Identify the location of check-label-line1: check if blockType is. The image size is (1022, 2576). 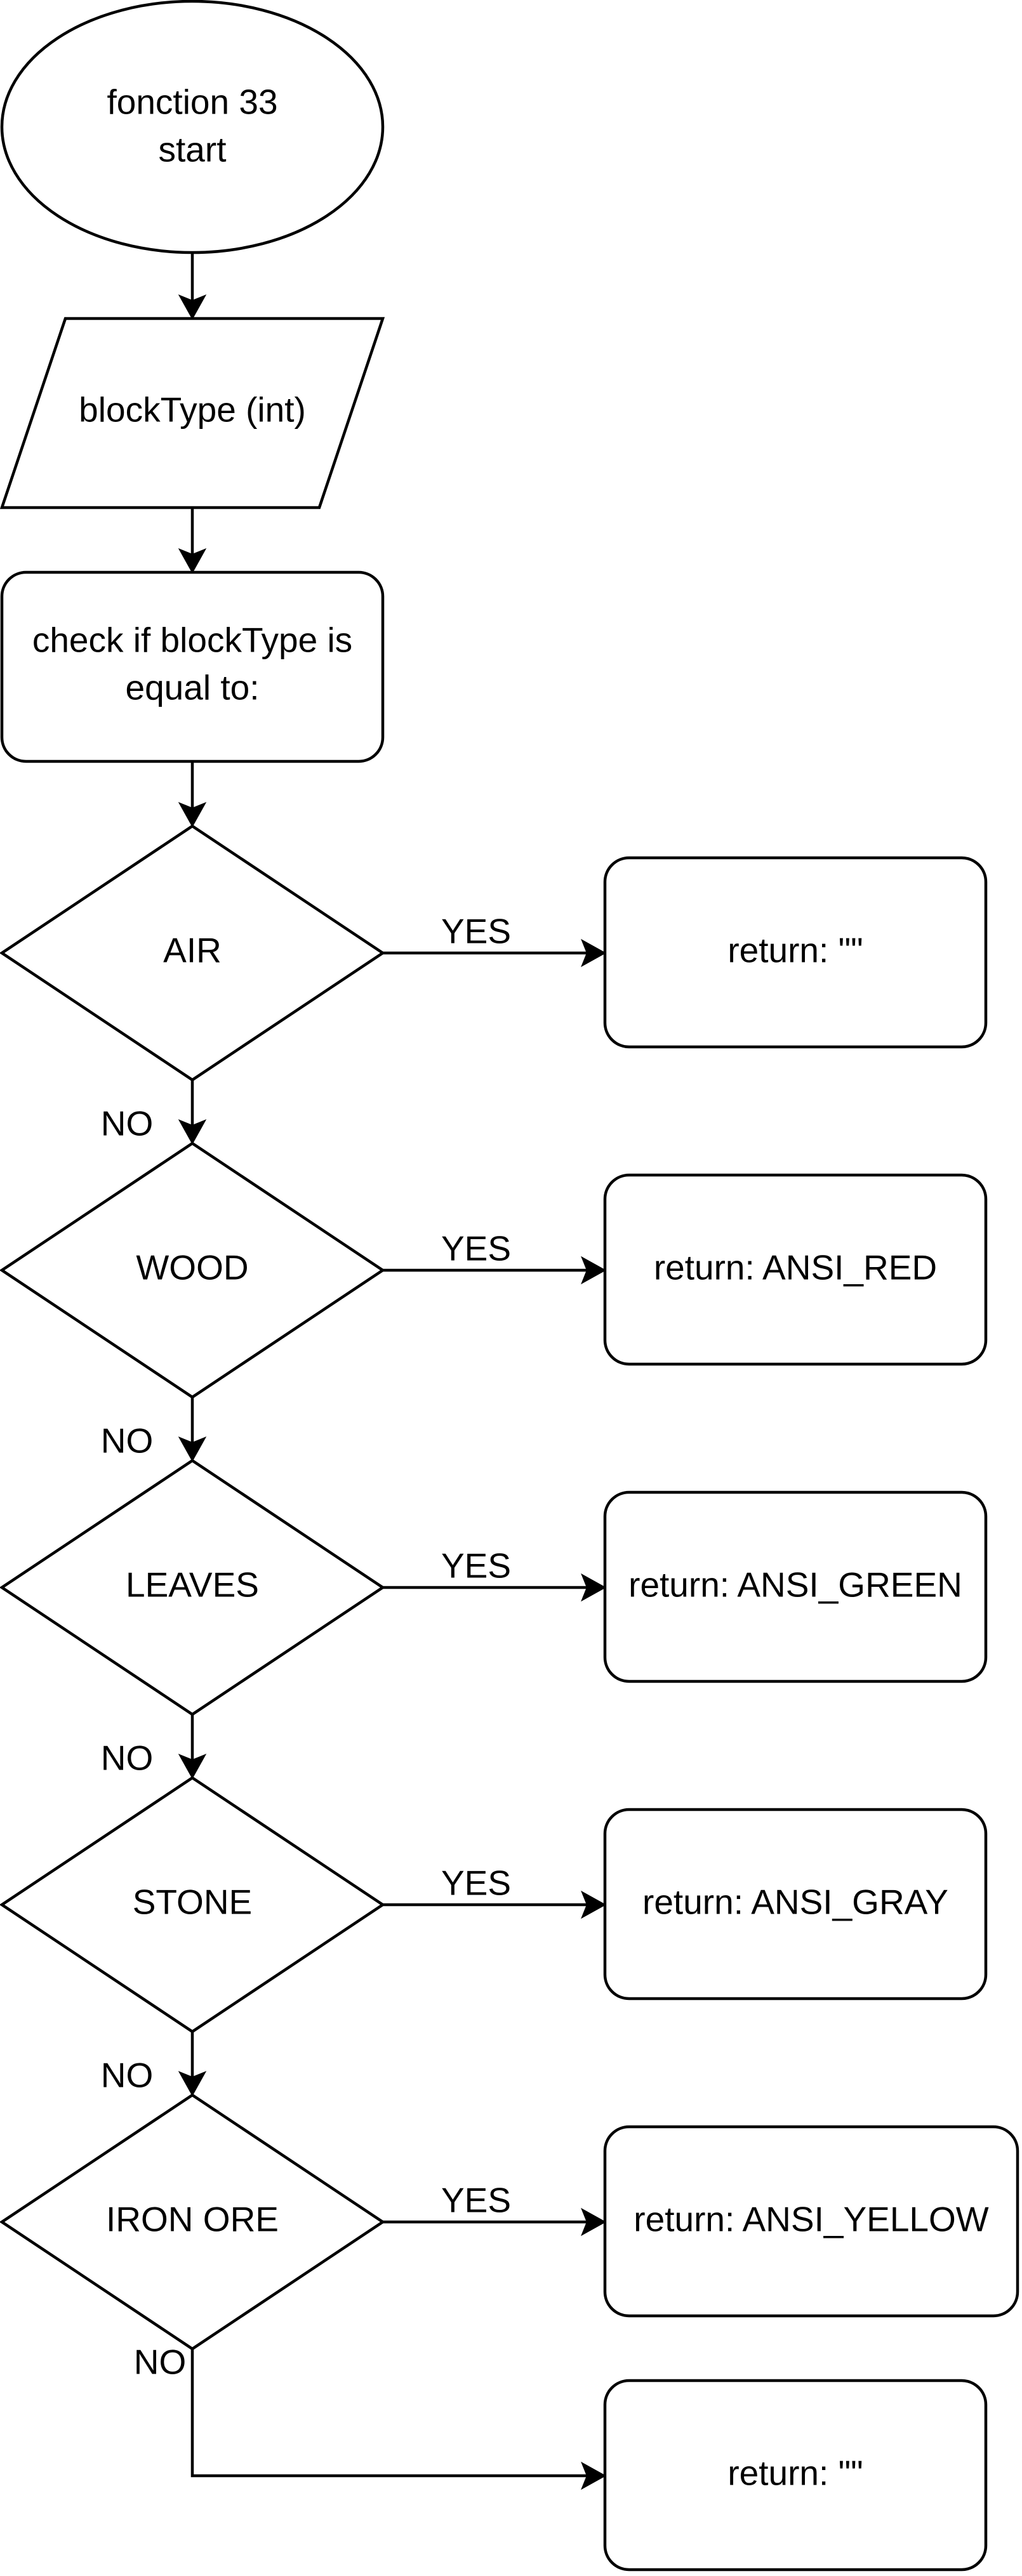
(192, 640).